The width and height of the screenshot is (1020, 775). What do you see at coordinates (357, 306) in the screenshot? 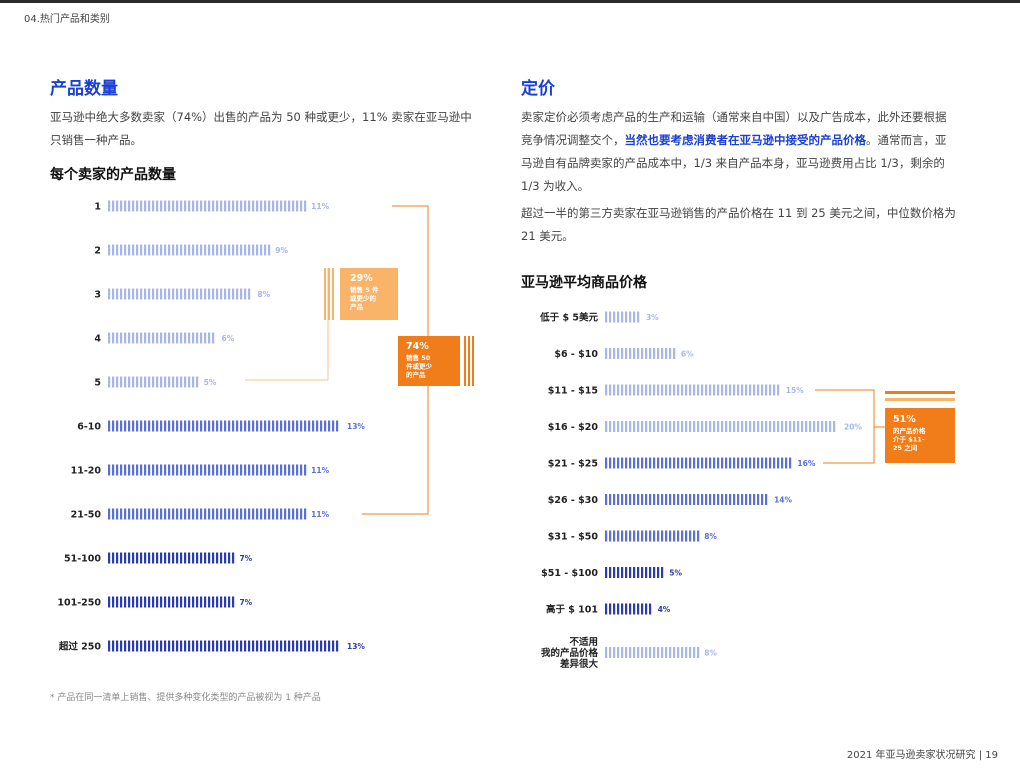
I see `callout-29-text: 产品` at bounding box center [357, 306].